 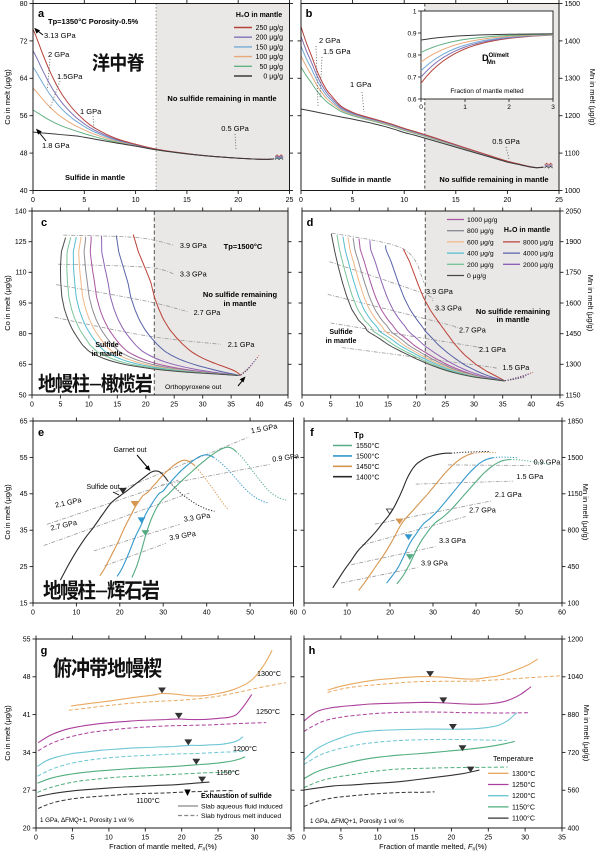 What do you see at coordinates (163, 847) in the screenshot?
I see `svg-text:Fraction of mantle melted, Fn(: Fraction of mantle melted, Fn(%)` at bounding box center [163, 847].